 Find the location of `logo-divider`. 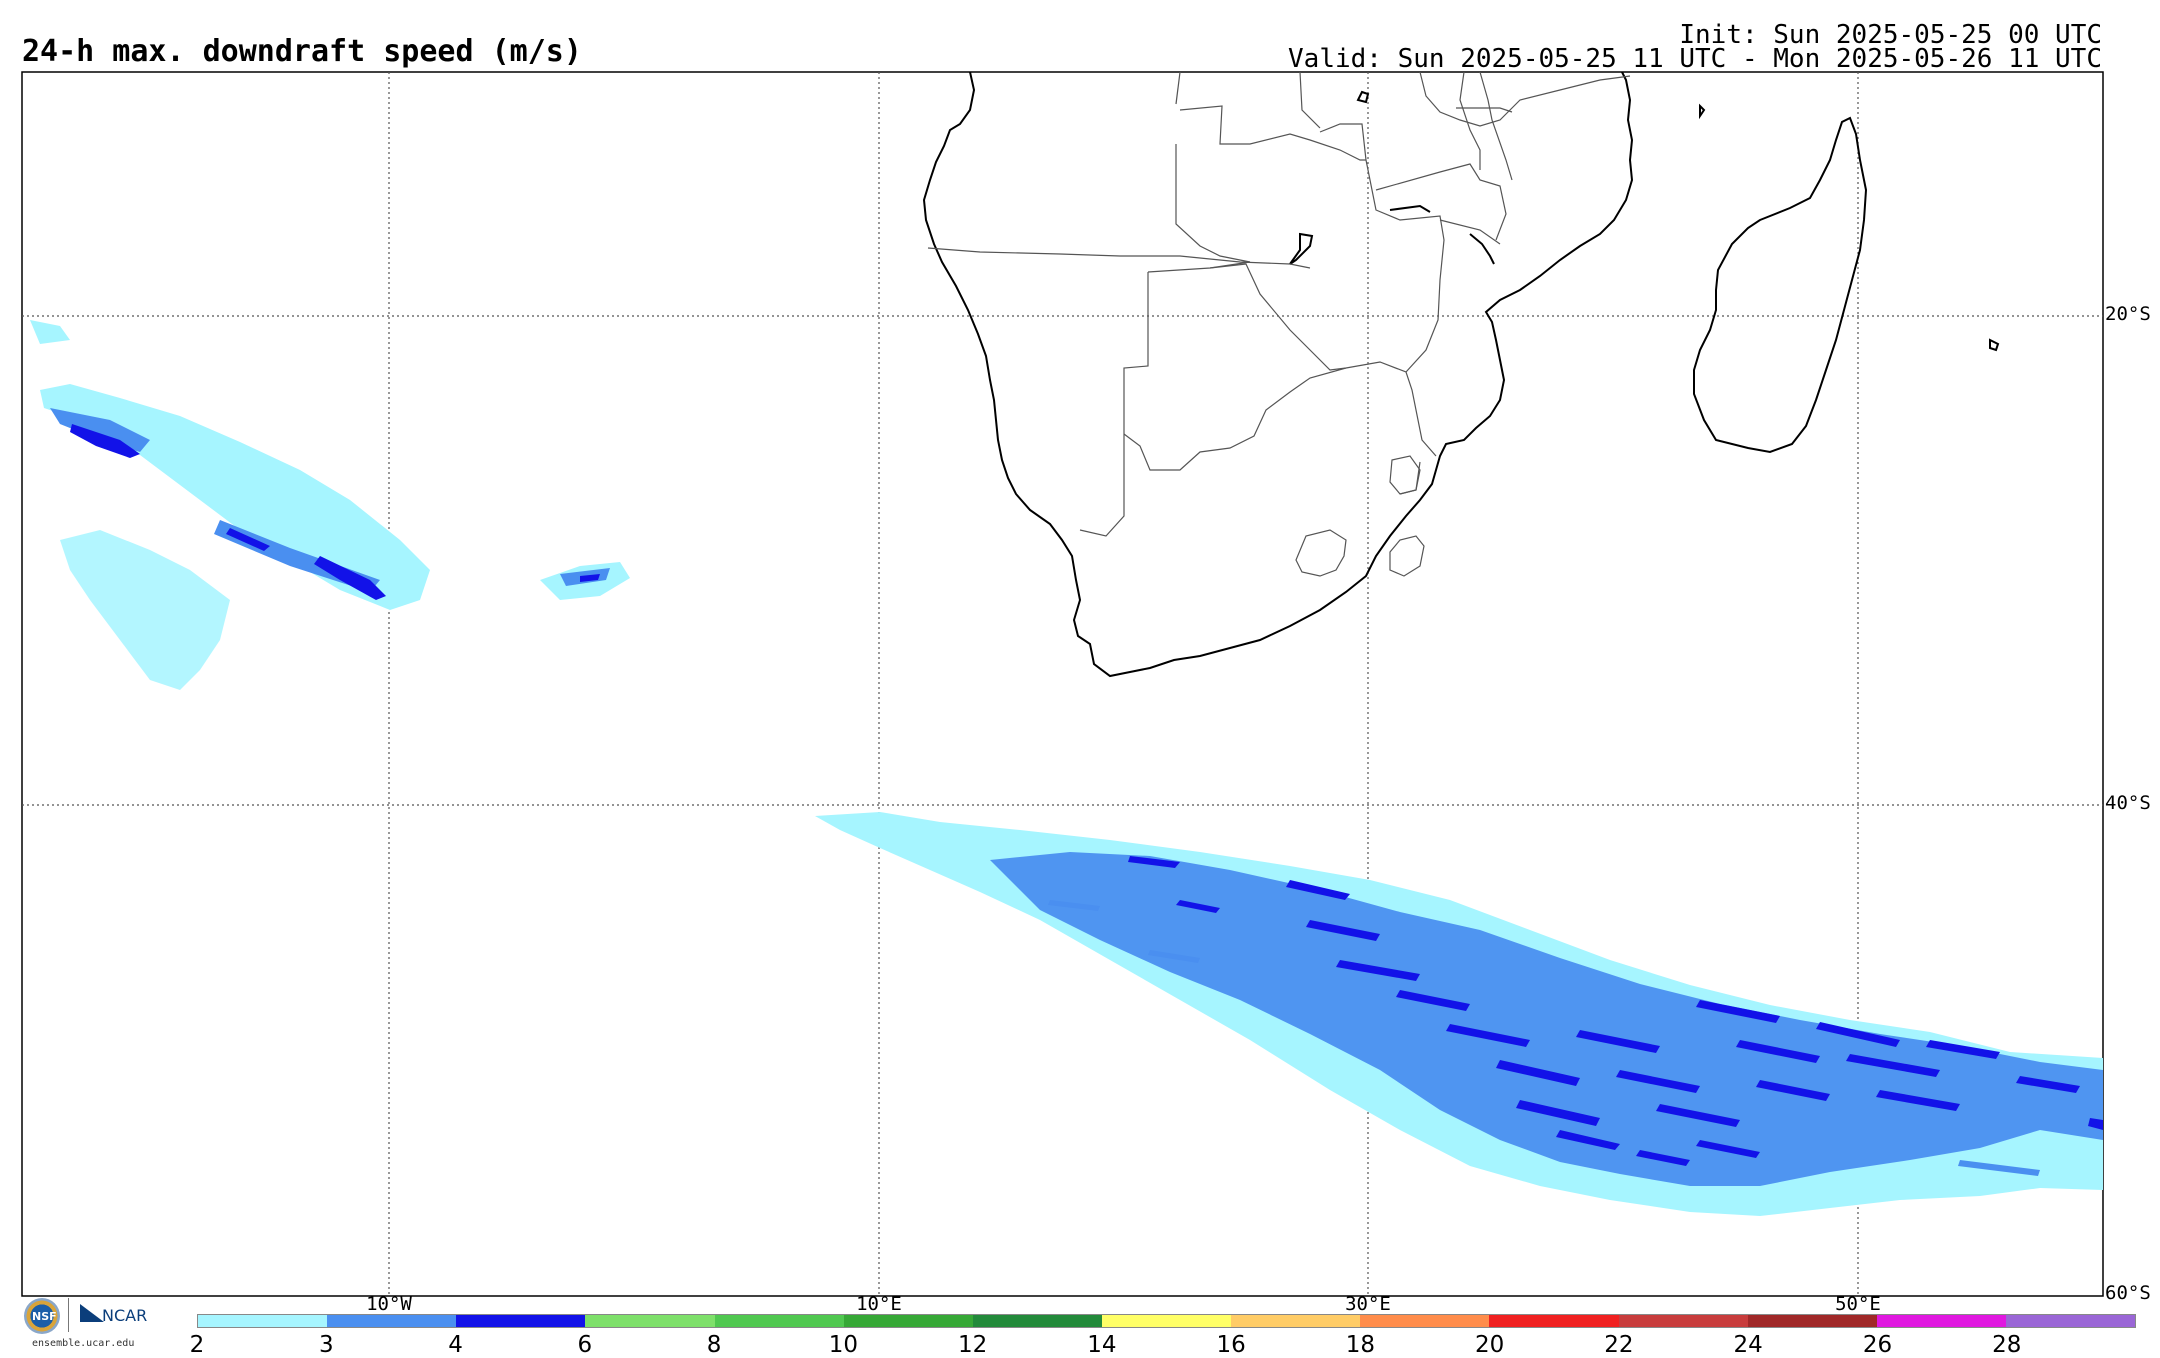

logo-divider is located at coordinates (68, 1315).